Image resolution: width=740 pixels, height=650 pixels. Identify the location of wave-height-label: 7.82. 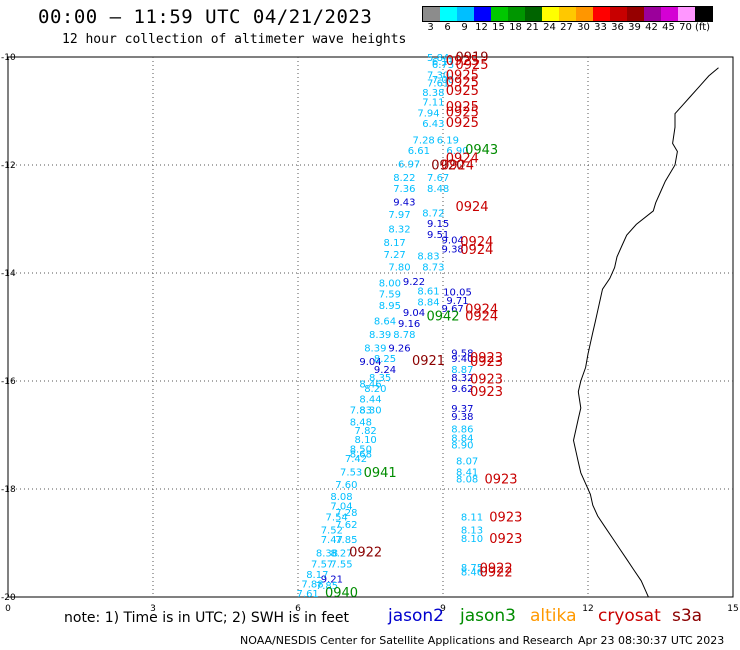
(366, 431).